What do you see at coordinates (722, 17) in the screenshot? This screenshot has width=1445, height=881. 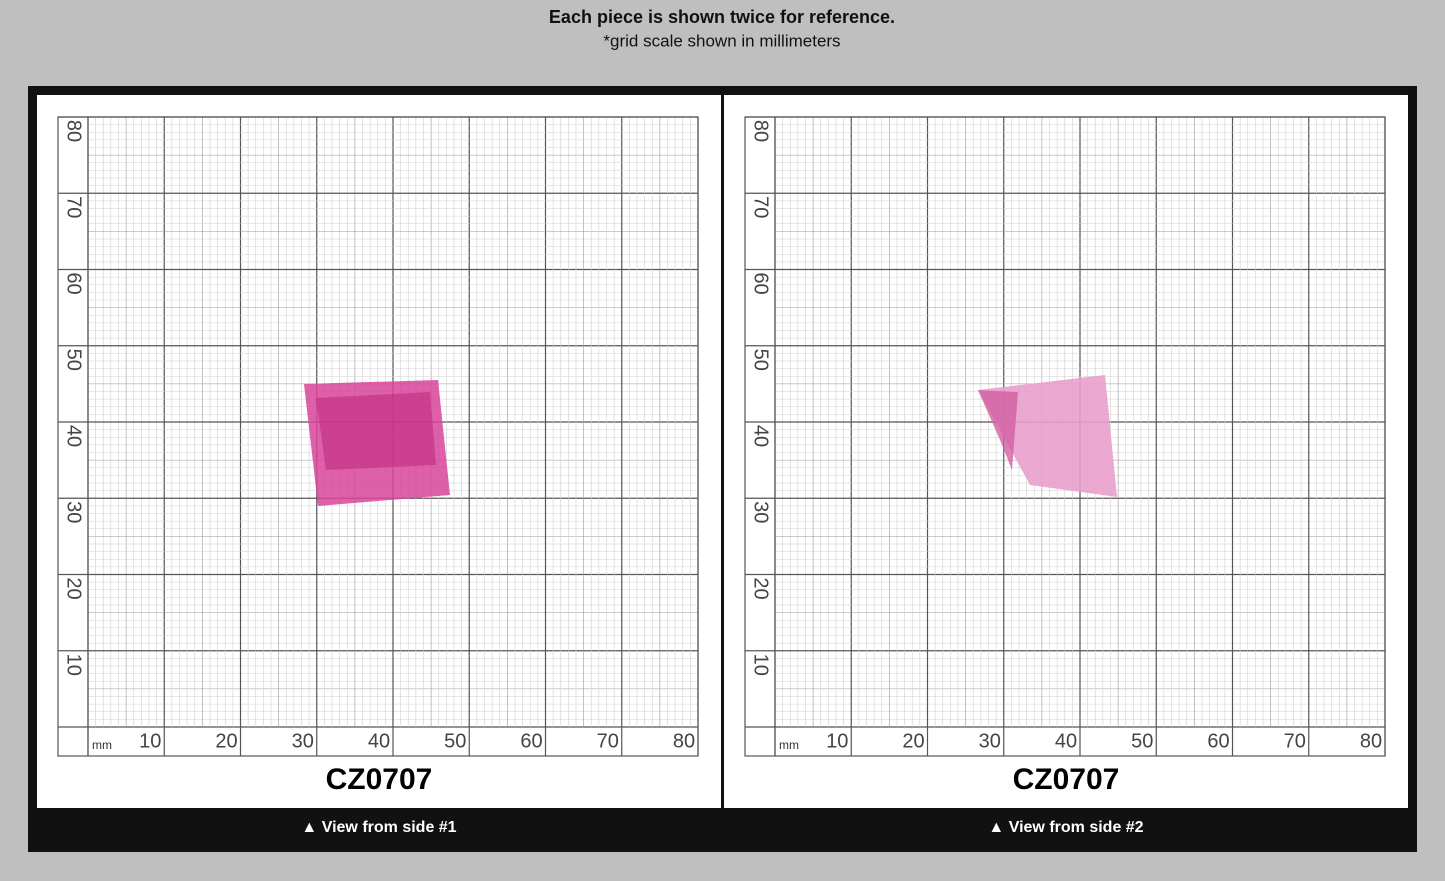 I see `title: Each piece is shown twice for reference.` at bounding box center [722, 17].